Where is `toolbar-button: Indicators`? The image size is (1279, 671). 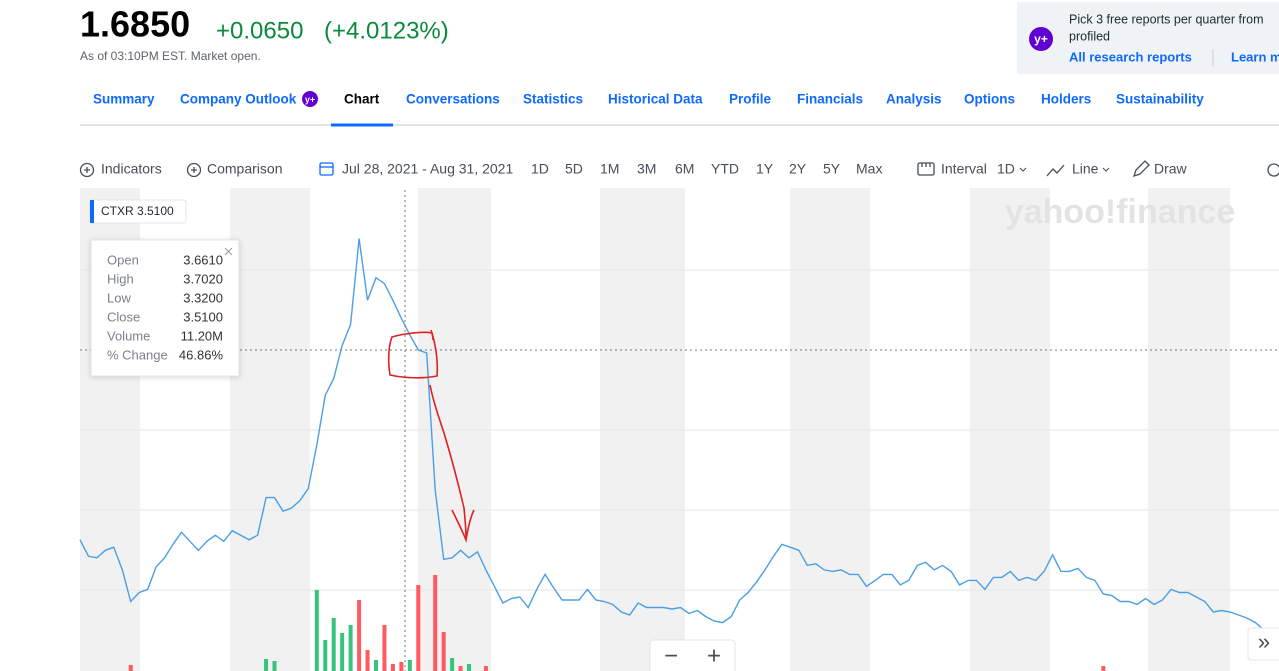 toolbar-button: Indicators is located at coordinates (131, 169).